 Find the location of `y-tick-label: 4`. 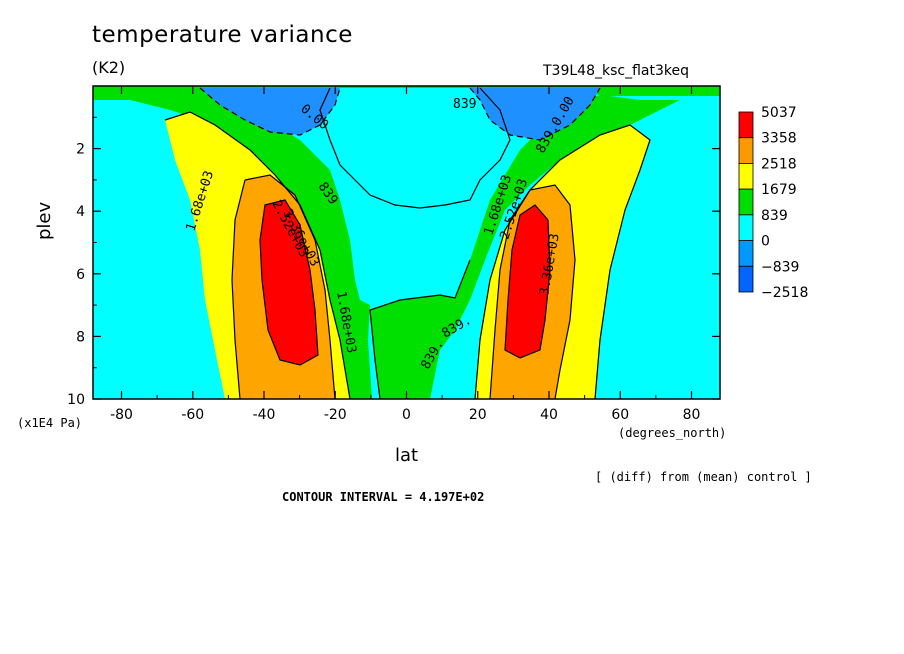

y-tick-label: 4 is located at coordinates (80, 212).